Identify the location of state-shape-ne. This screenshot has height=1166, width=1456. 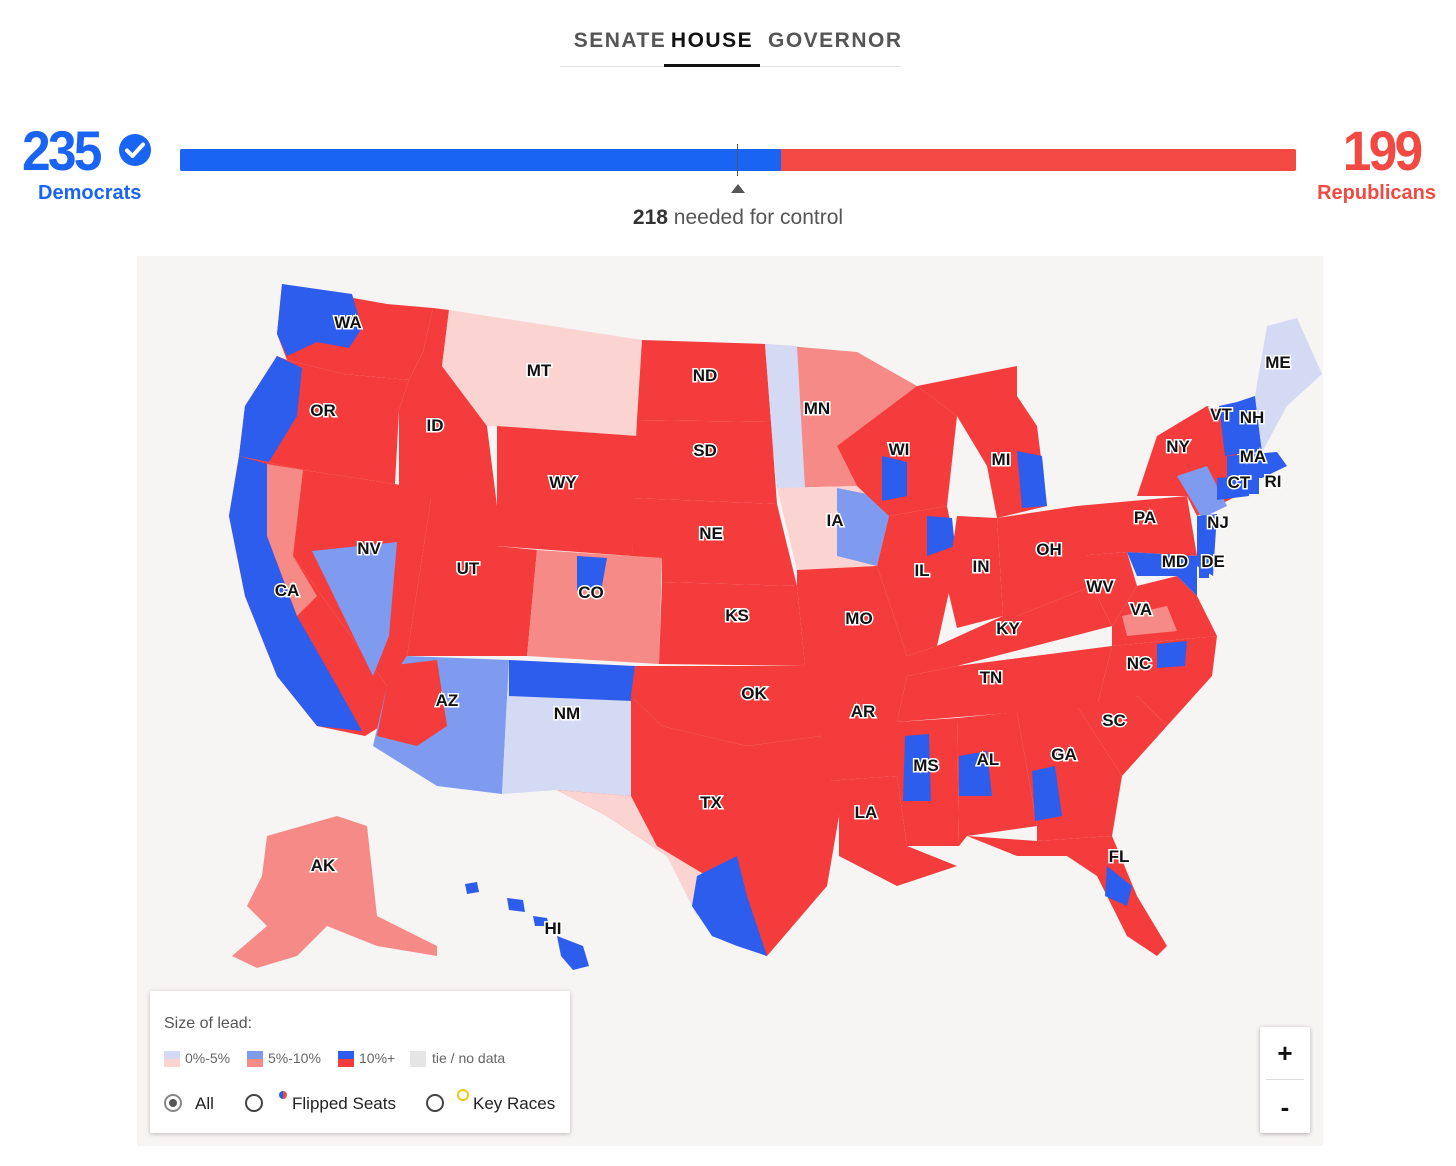
(714, 542).